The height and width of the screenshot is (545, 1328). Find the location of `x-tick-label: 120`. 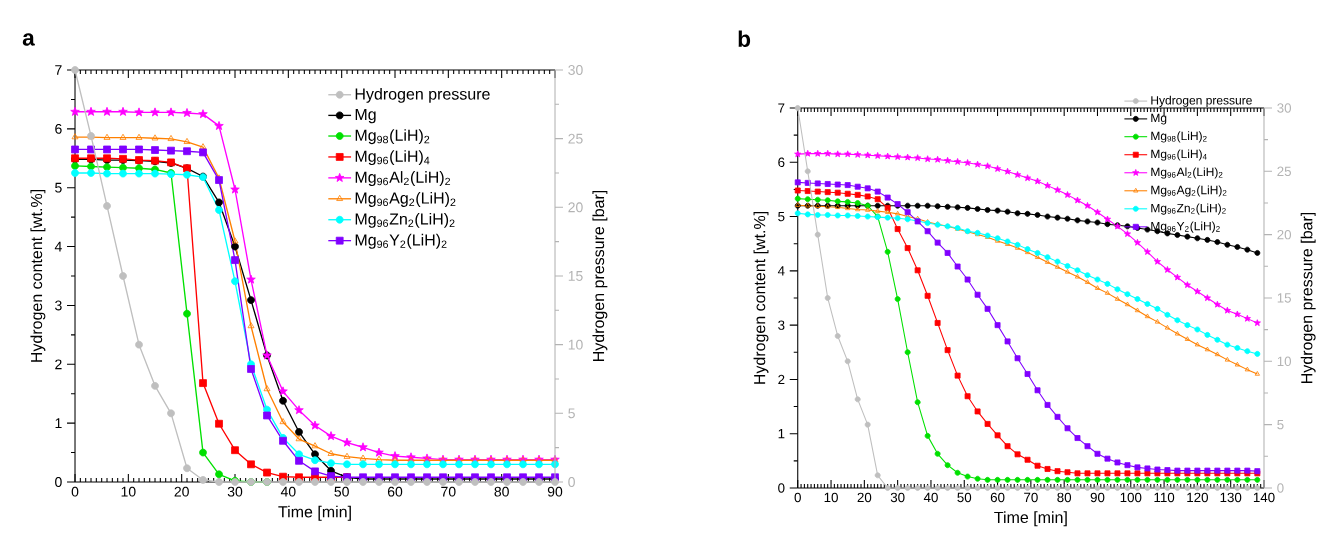

x-tick-label: 120 is located at coordinates (1197, 497).